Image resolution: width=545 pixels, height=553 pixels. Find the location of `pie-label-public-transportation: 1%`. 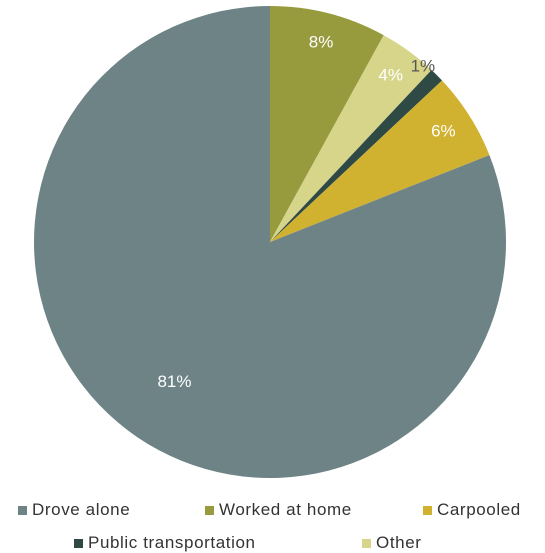

pie-label-public-transportation: 1% is located at coordinates (423, 66).